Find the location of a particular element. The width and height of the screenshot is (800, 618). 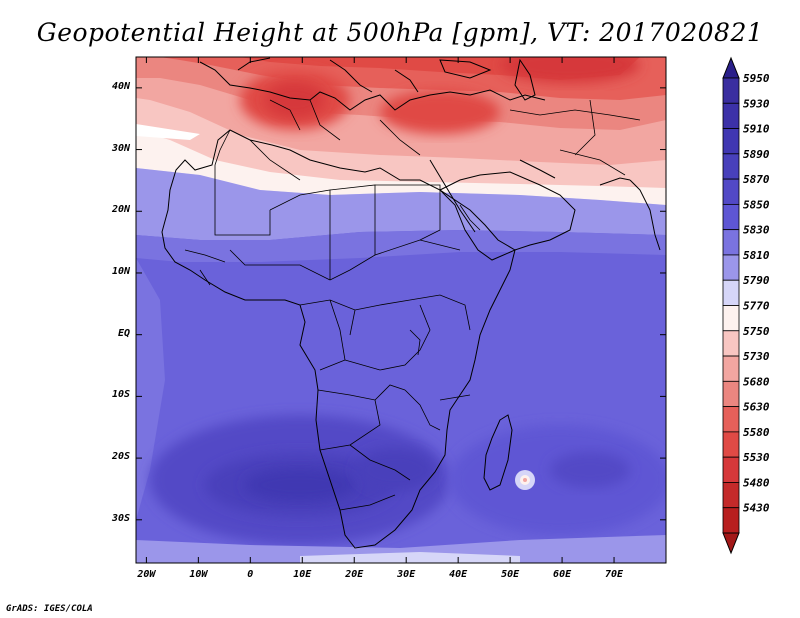

lon-tick-label: 10W is located at coordinates (198, 574).